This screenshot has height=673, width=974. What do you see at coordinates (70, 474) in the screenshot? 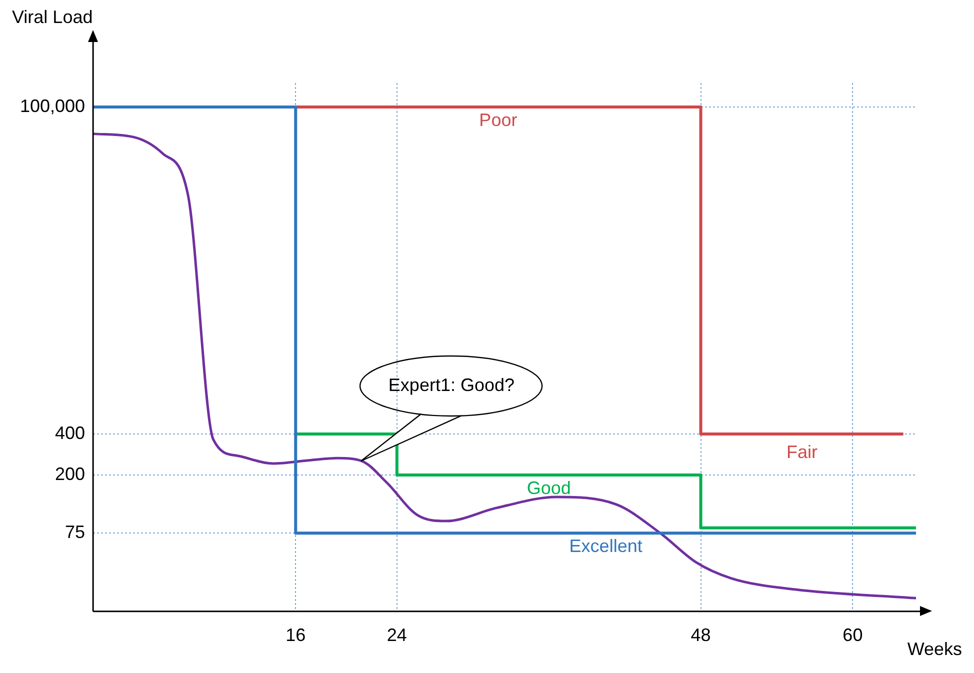
I see `y-tick-label: 200` at bounding box center [70, 474].